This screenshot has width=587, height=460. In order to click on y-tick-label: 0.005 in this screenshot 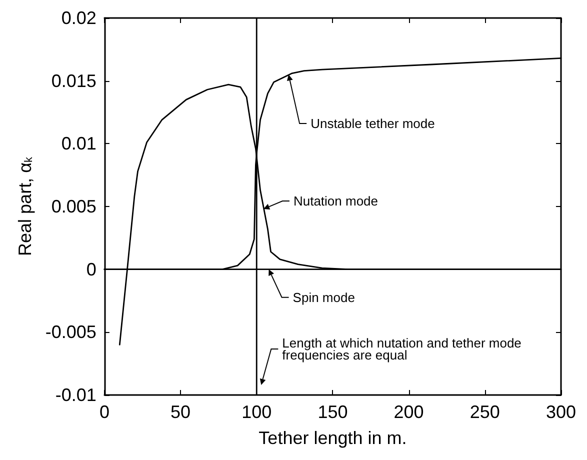, I will do `click(73, 206)`.